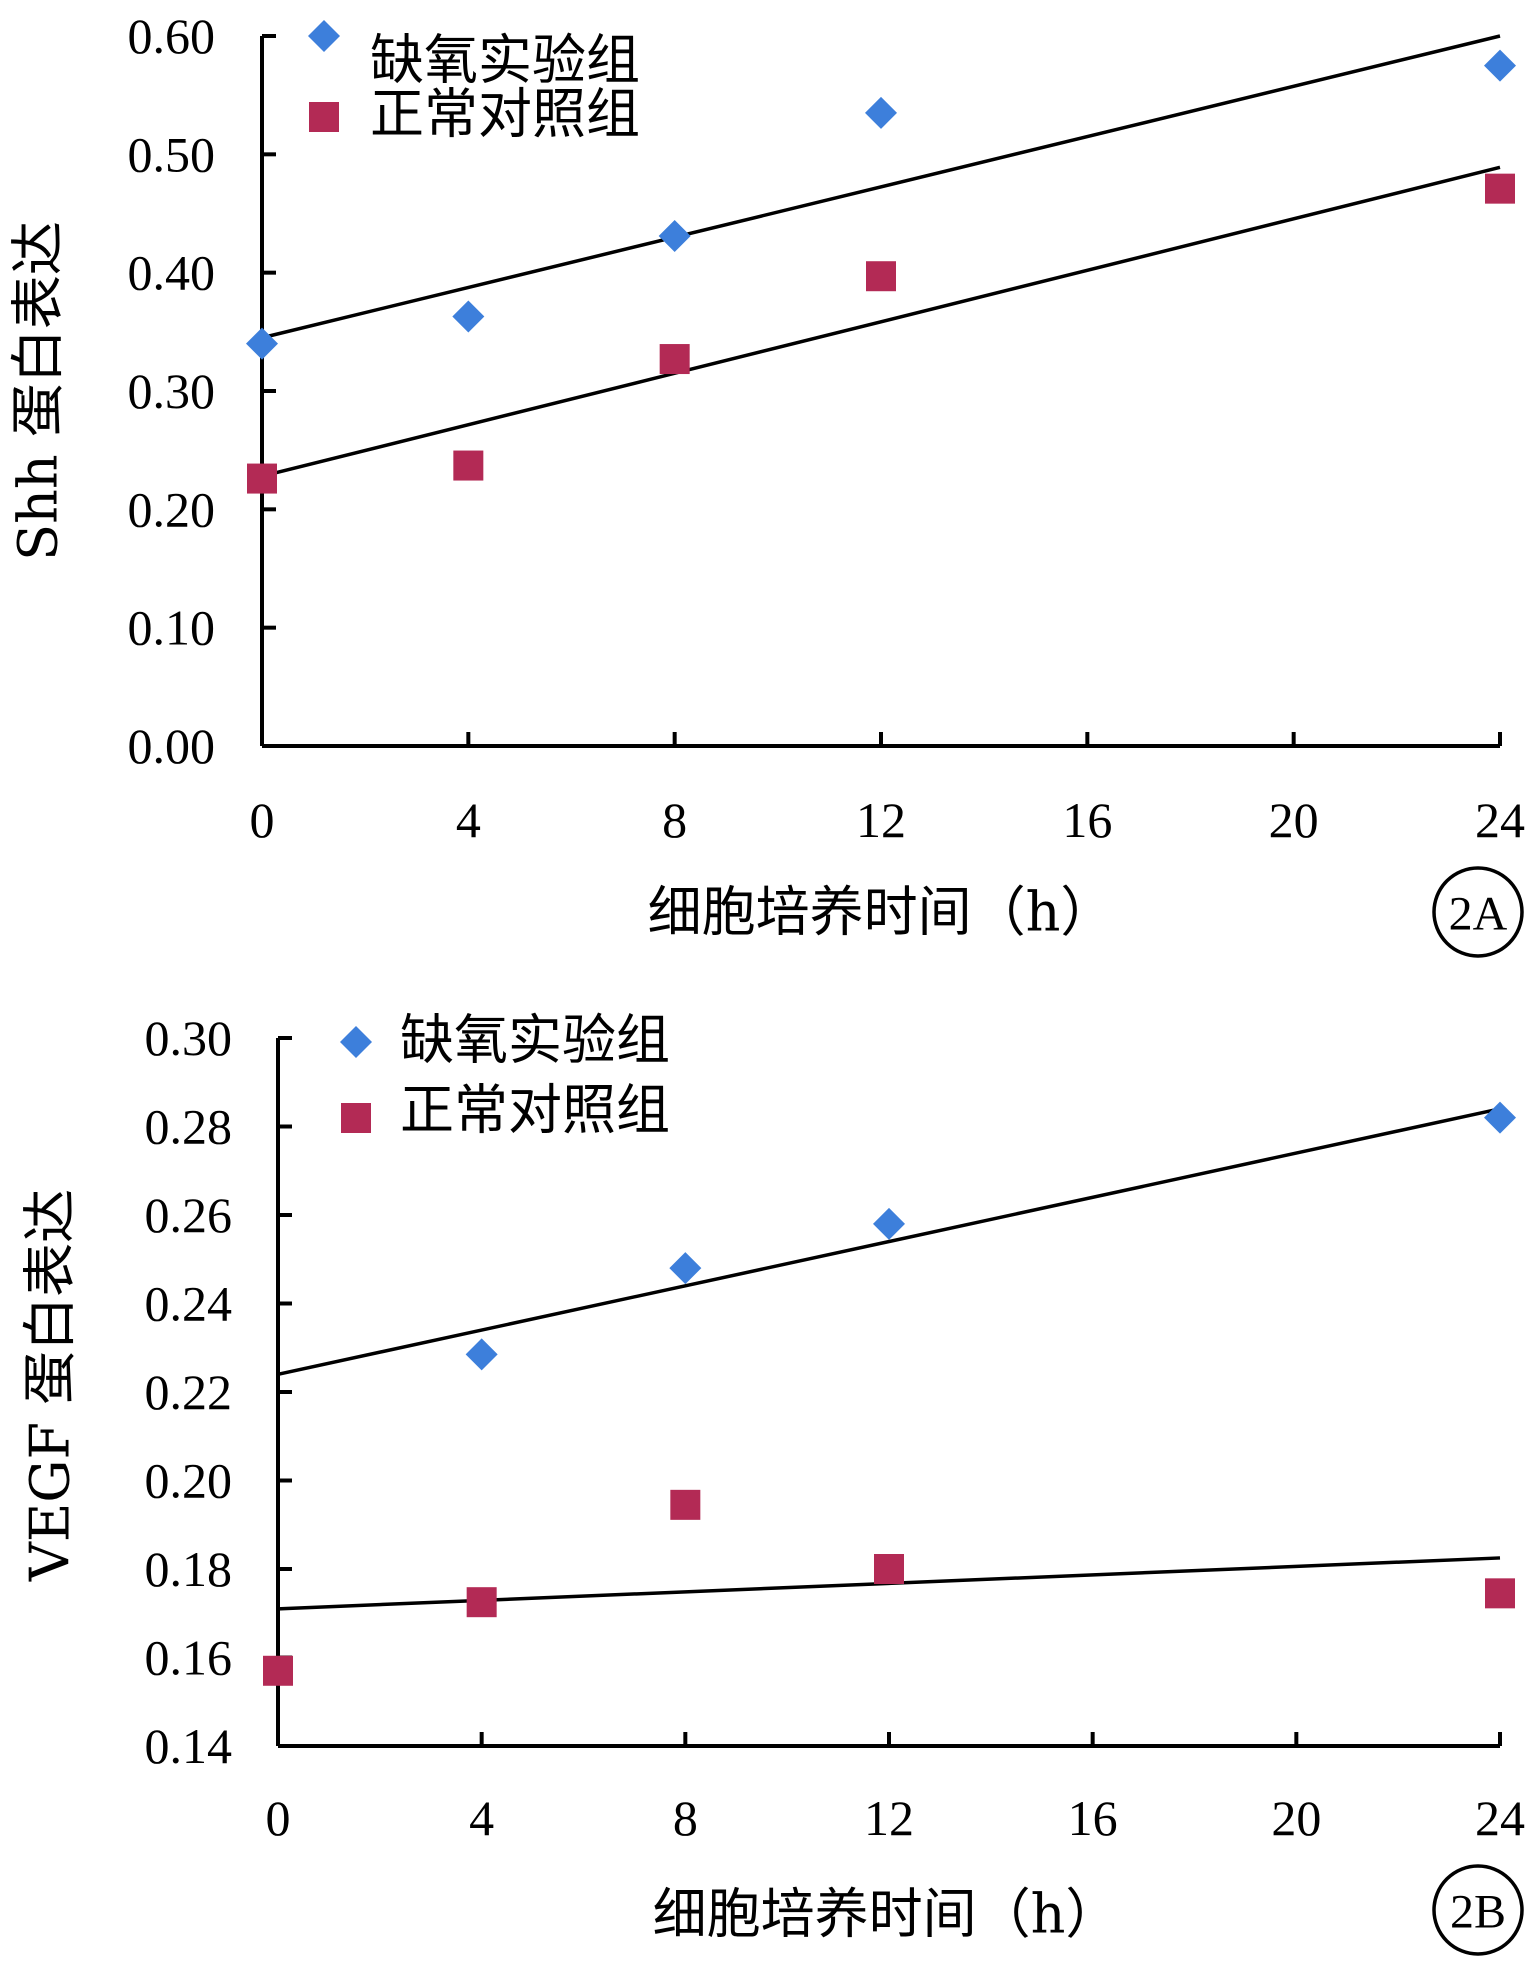 This screenshot has width=1535, height=1961. Describe the element at coordinates (50, 1385) in the screenshot. I see `y-axis-title: VEGF 蛋白表达` at that location.